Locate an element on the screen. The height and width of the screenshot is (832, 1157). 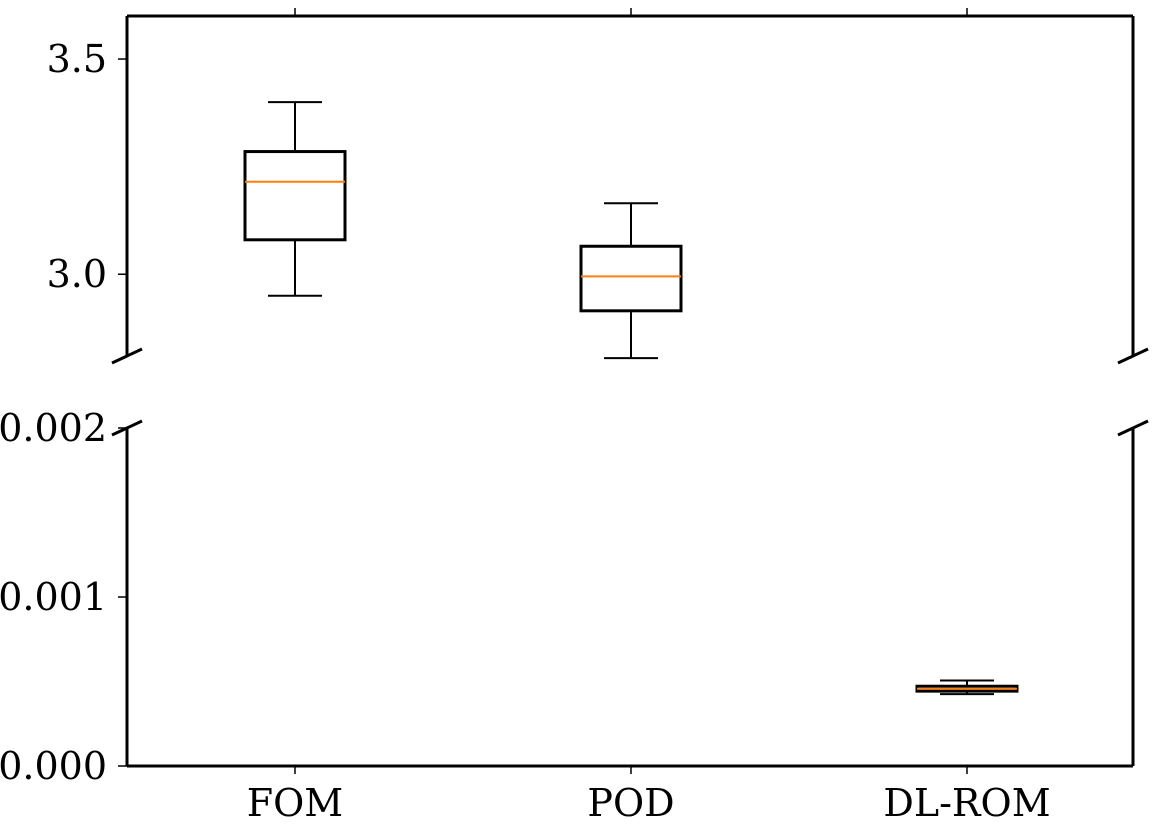
x-tick-label-pod: POD is located at coordinates (630, 803).